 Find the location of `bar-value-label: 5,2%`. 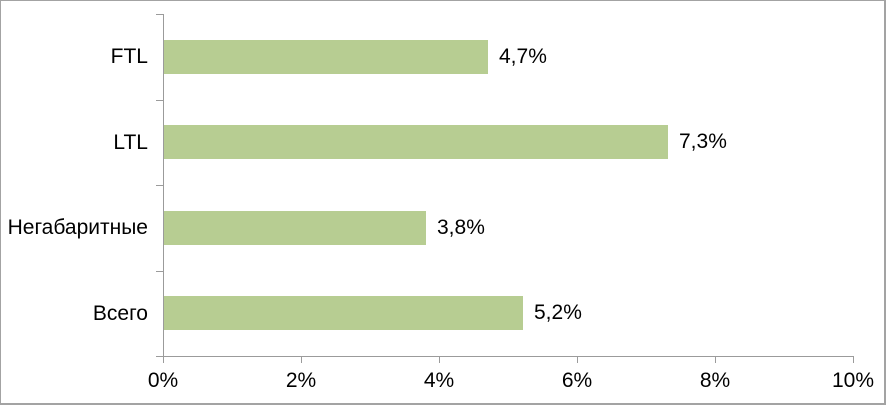

bar-value-label: 5,2% is located at coordinates (558, 312).